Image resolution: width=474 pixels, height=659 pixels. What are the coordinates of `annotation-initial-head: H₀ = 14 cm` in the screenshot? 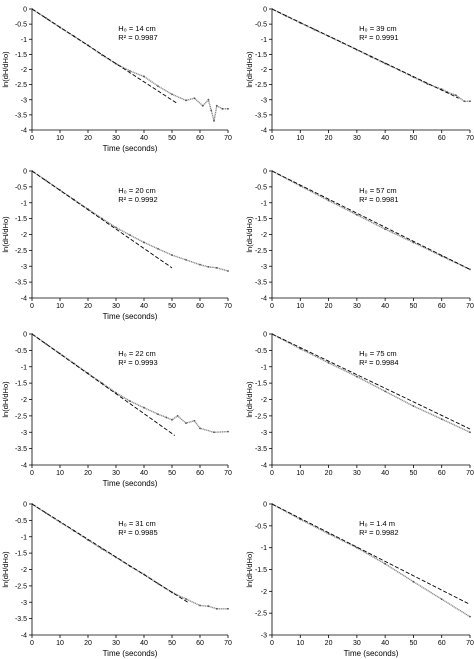 It's located at (136, 28).